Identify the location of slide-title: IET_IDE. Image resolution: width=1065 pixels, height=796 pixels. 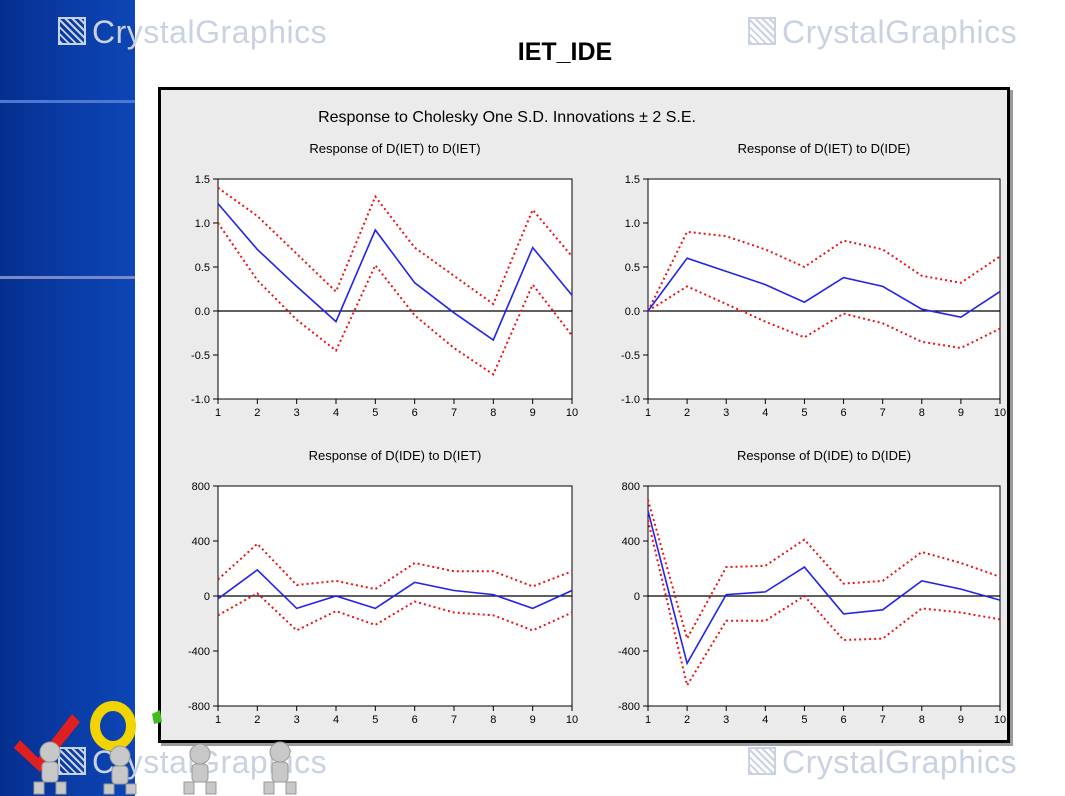
(565, 52).